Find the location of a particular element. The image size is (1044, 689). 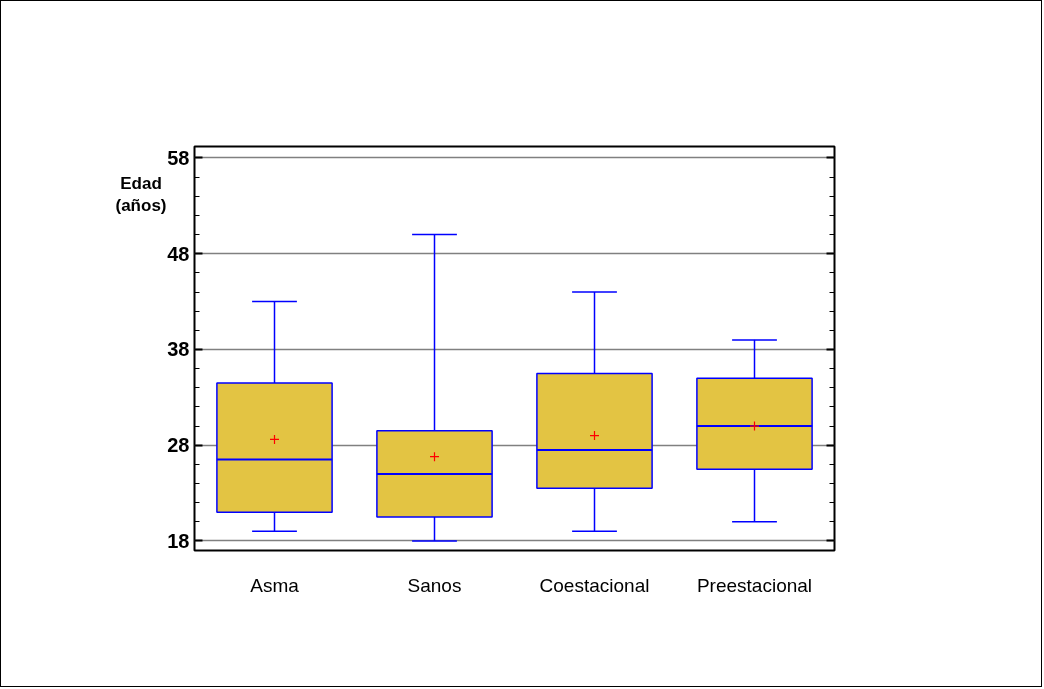

y-tick-label: 48 is located at coordinates (178, 253).